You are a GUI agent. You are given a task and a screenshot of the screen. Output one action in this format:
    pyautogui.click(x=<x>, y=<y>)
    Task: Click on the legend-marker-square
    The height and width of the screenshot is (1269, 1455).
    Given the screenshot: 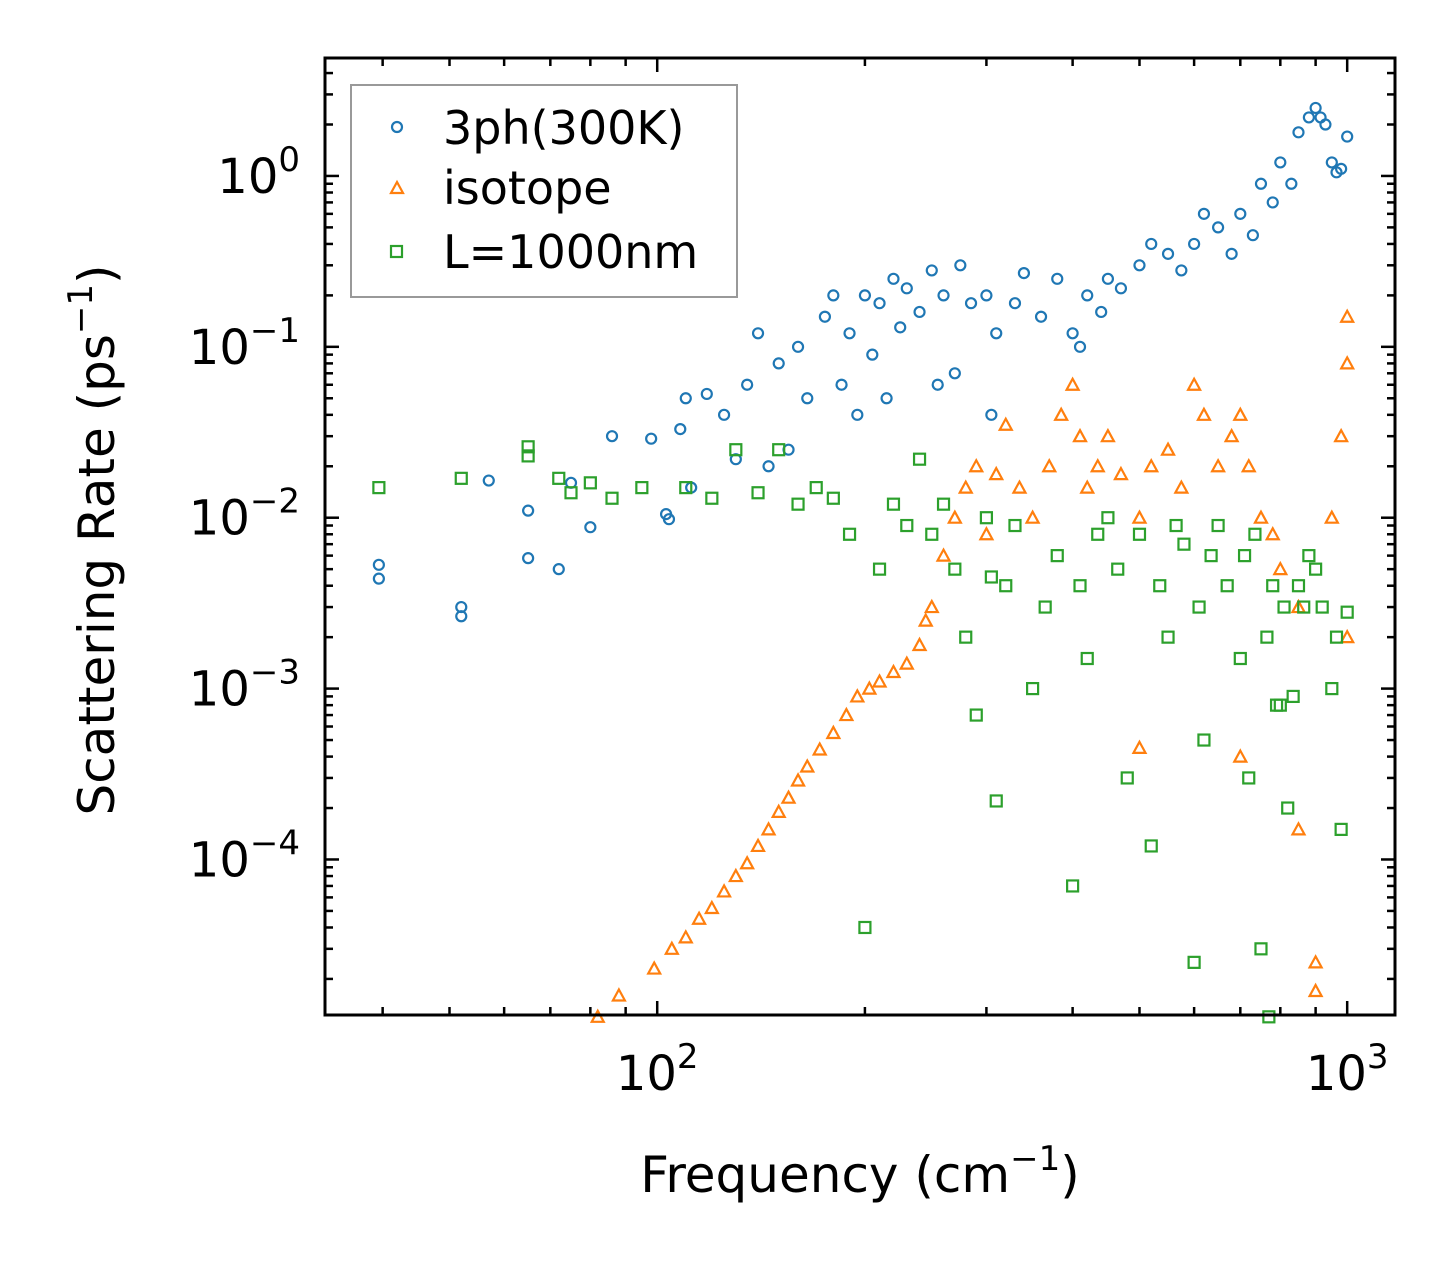 What is the action you would take?
    pyautogui.click(x=396, y=251)
    